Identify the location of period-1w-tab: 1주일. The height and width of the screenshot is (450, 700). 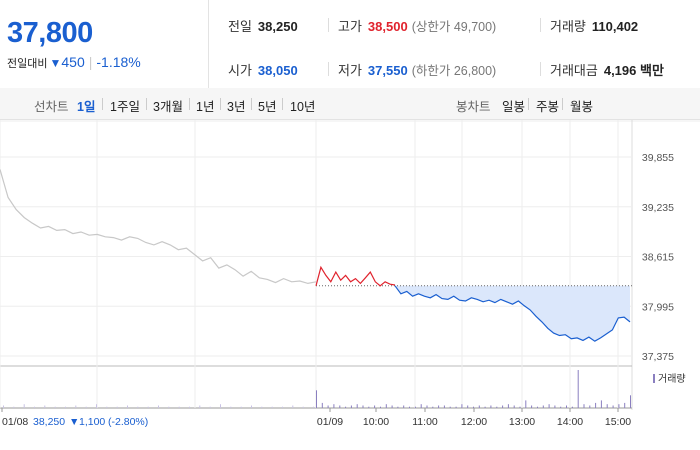
(125, 107).